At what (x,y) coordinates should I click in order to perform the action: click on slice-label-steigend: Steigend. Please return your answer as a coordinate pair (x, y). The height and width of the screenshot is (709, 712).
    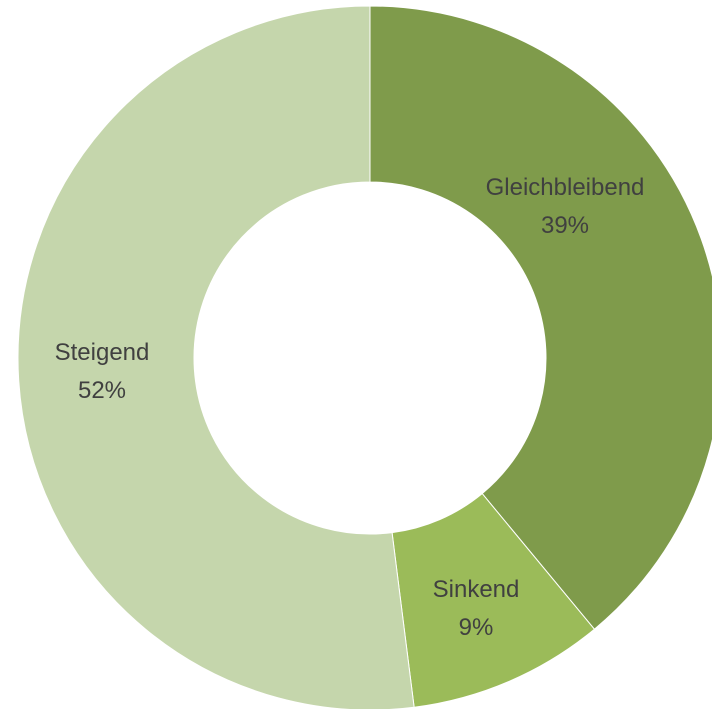
    Looking at the image, I should click on (102, 352).